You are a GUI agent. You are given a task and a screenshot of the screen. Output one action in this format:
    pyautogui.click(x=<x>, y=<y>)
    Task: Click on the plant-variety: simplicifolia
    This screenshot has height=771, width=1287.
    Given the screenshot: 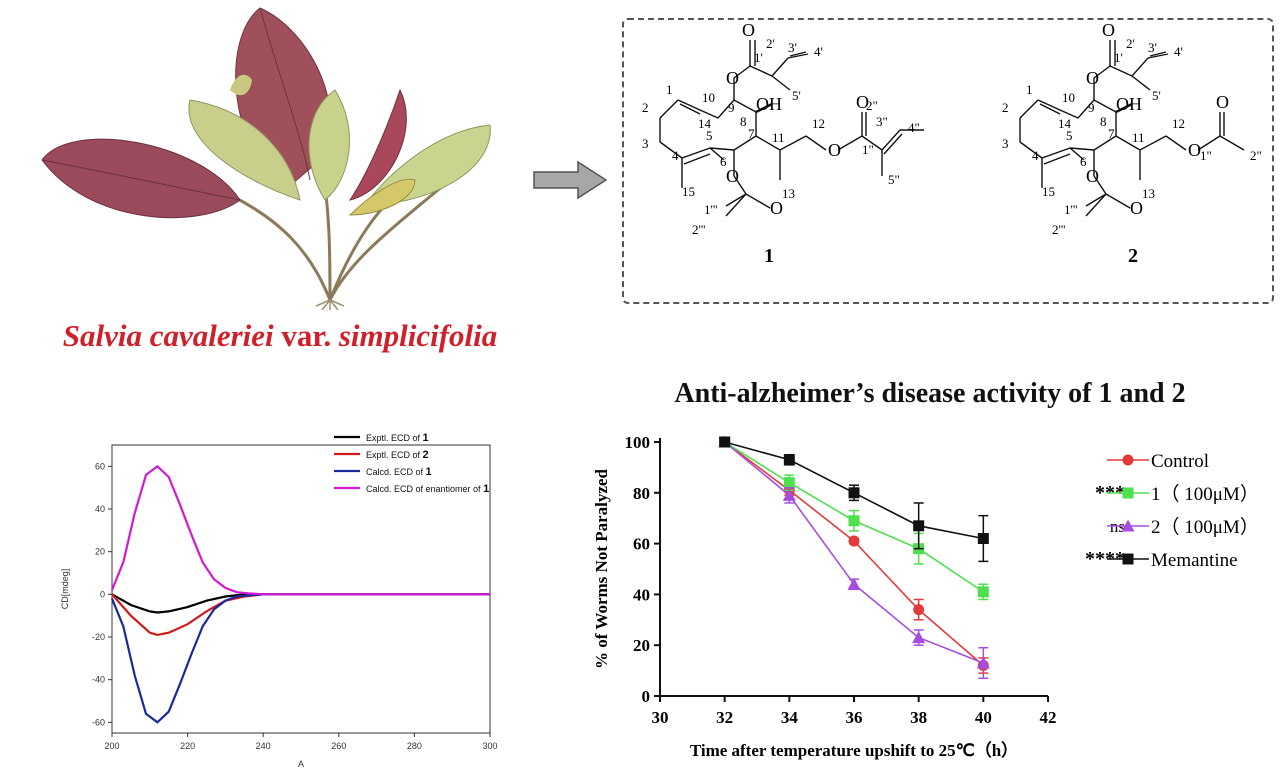 What is the action you would take?
    pyautogui.click(x=418, y=335)
    